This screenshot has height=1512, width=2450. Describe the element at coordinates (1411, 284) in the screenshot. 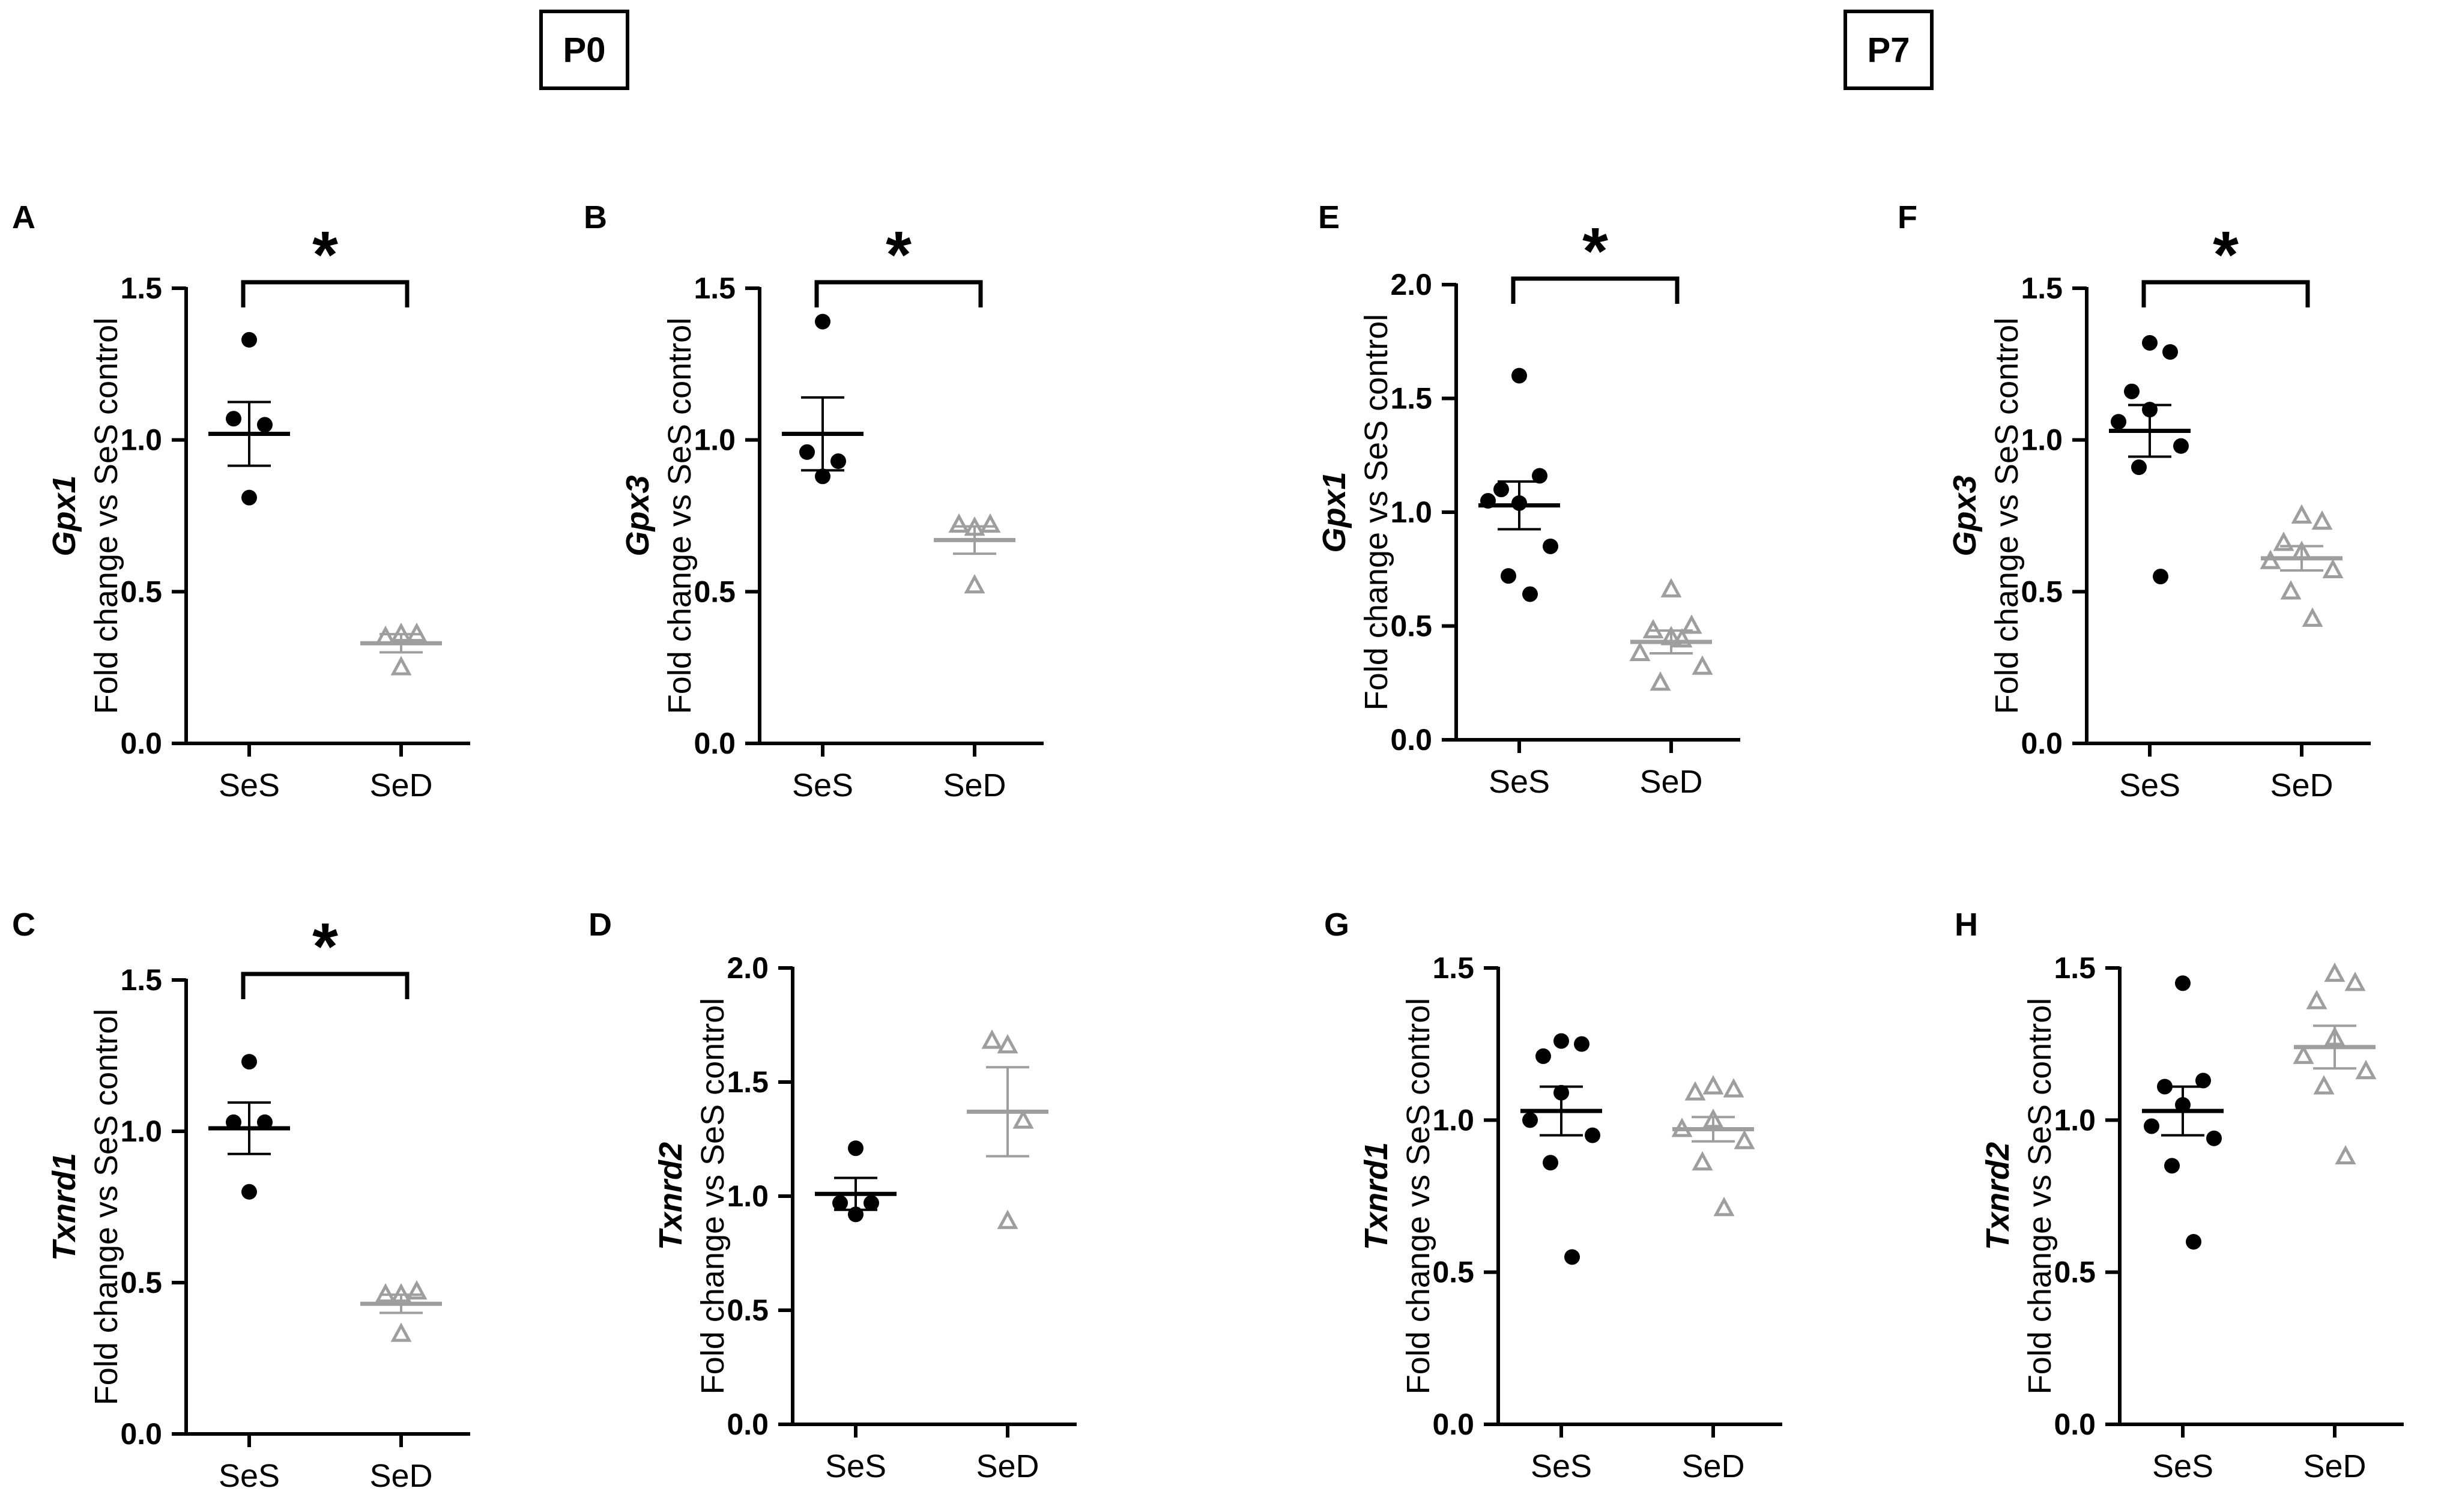

I see `y-tick-label: 2.0` at that location.